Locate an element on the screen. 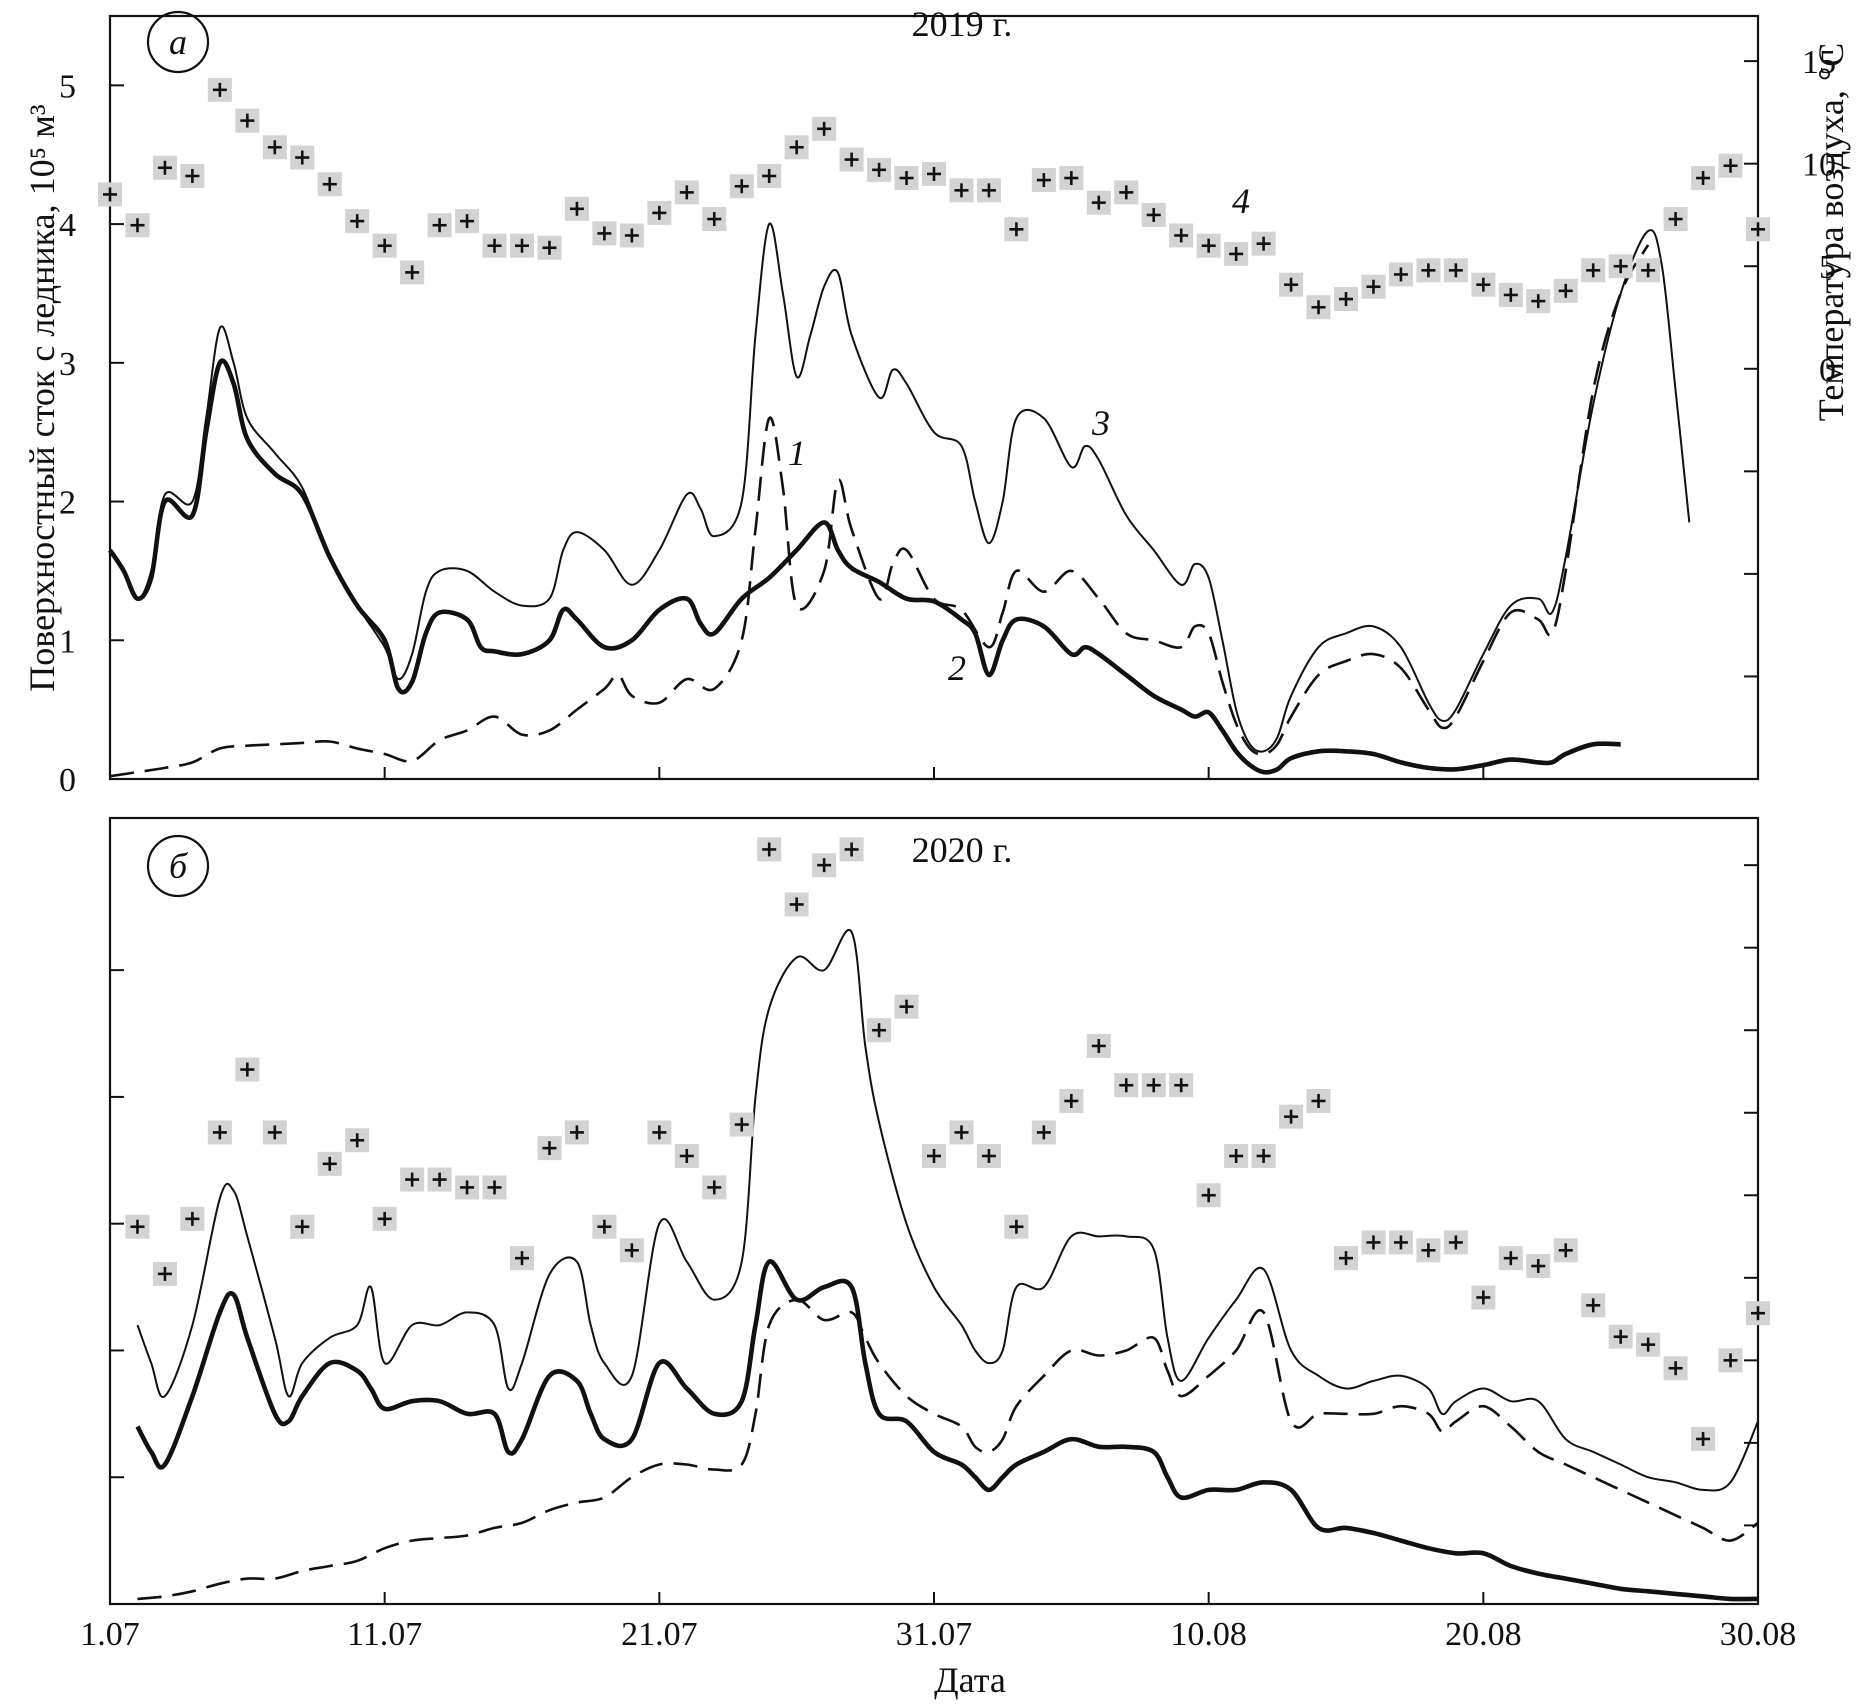 This screenshot has height=1704, width=1857. x-axis-title: Дата is located at coordinates (970, 1680).